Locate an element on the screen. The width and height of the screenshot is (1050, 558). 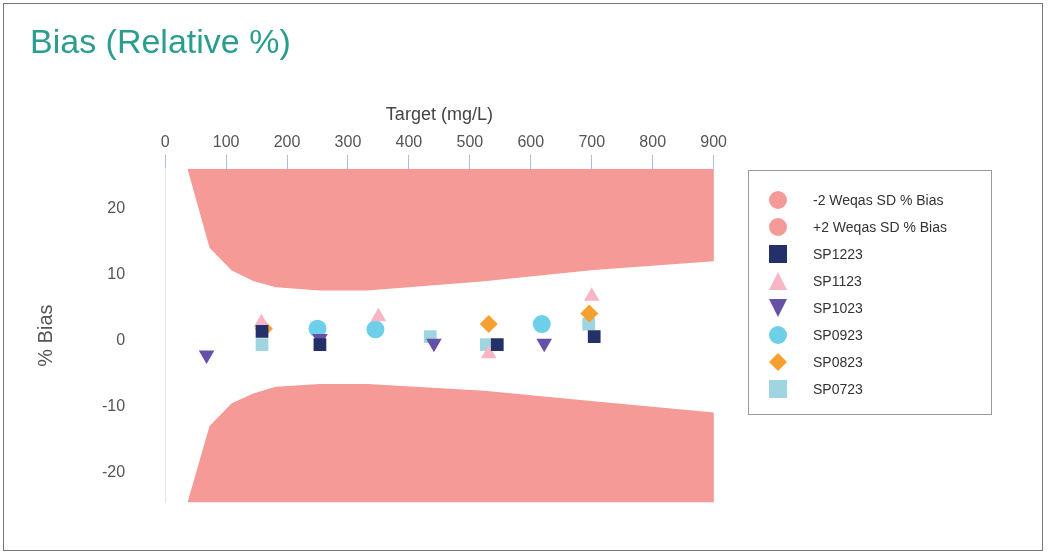
legend-label: +2 Weqas SD % Bias is located at coordinates (880, 227).